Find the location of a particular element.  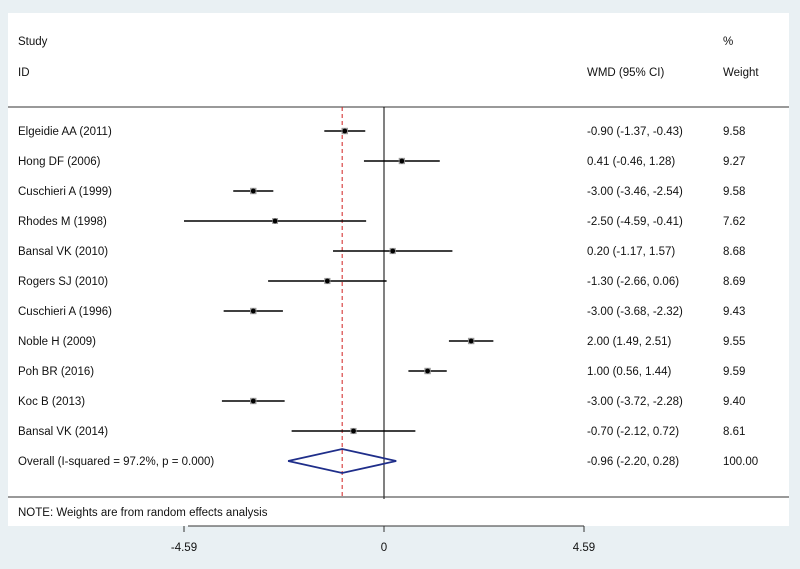

study-row: Bansal VK (2010) 0.20 (-1.17, 1.57) 8.68 is located at coordinates (381, 252).